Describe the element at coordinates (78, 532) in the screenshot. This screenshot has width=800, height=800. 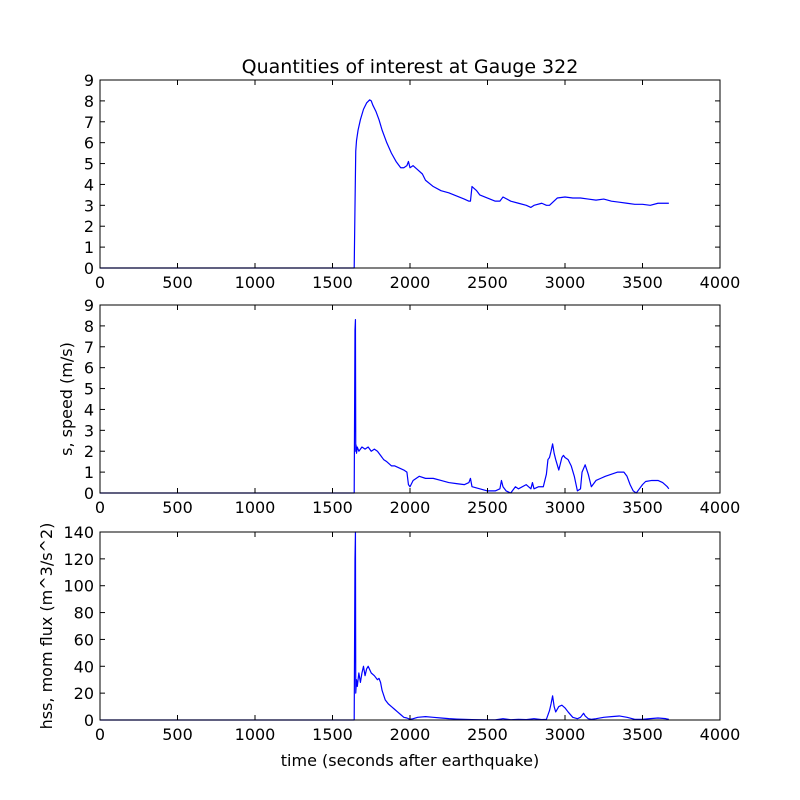
I see `y-tick-label: 140` at that location.